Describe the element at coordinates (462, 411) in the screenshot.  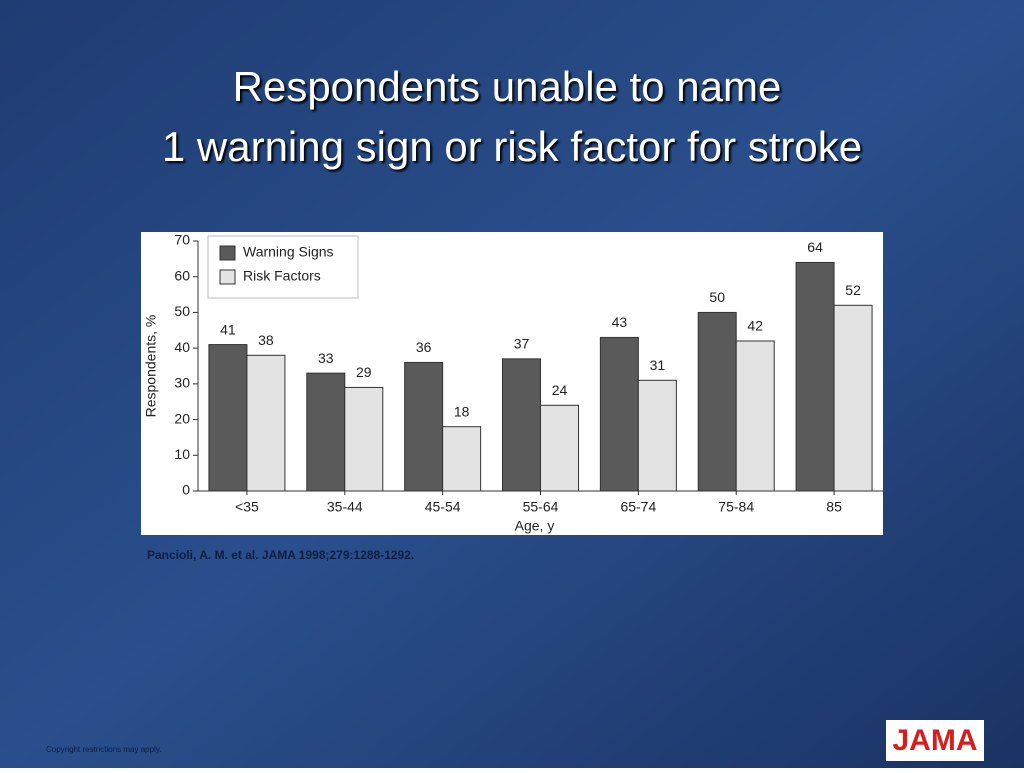
I see `data-label: 18` at that location.